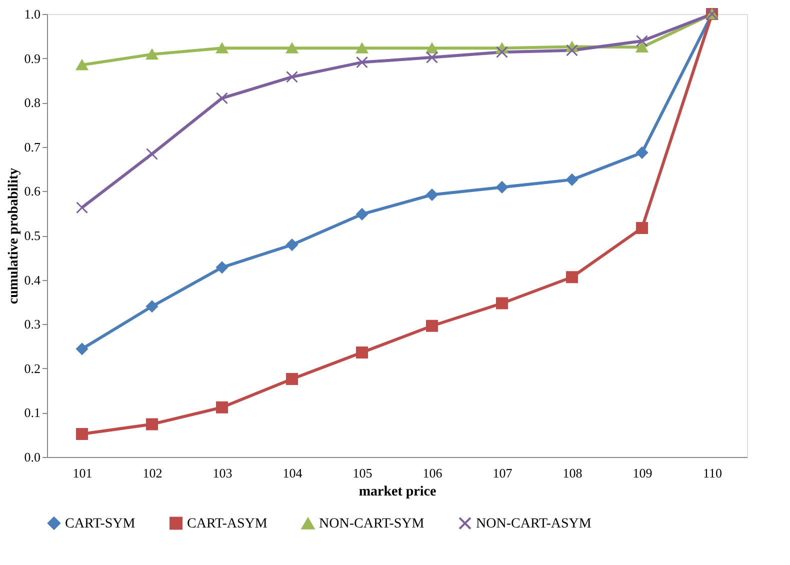  I want to click on x-tick-label: 109, so click(642, 473).